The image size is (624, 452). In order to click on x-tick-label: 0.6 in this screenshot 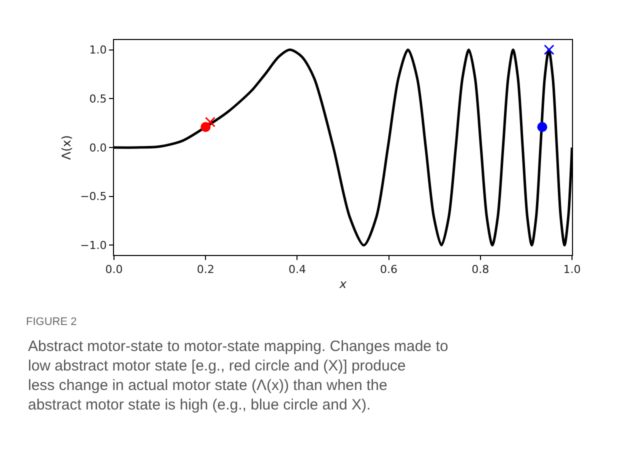, I will do `click(389, 269)`.